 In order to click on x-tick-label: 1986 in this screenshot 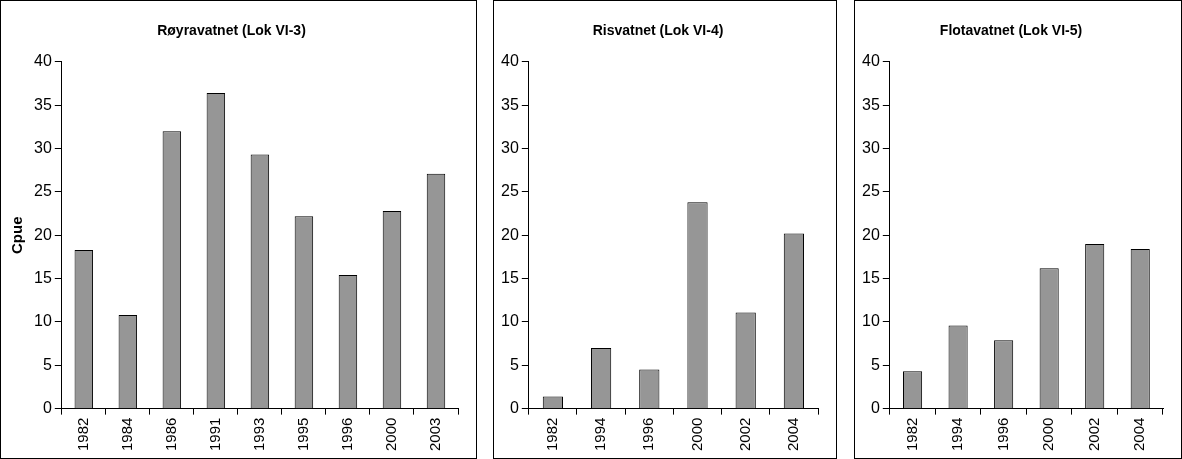, I will do `click(170, 434)`.